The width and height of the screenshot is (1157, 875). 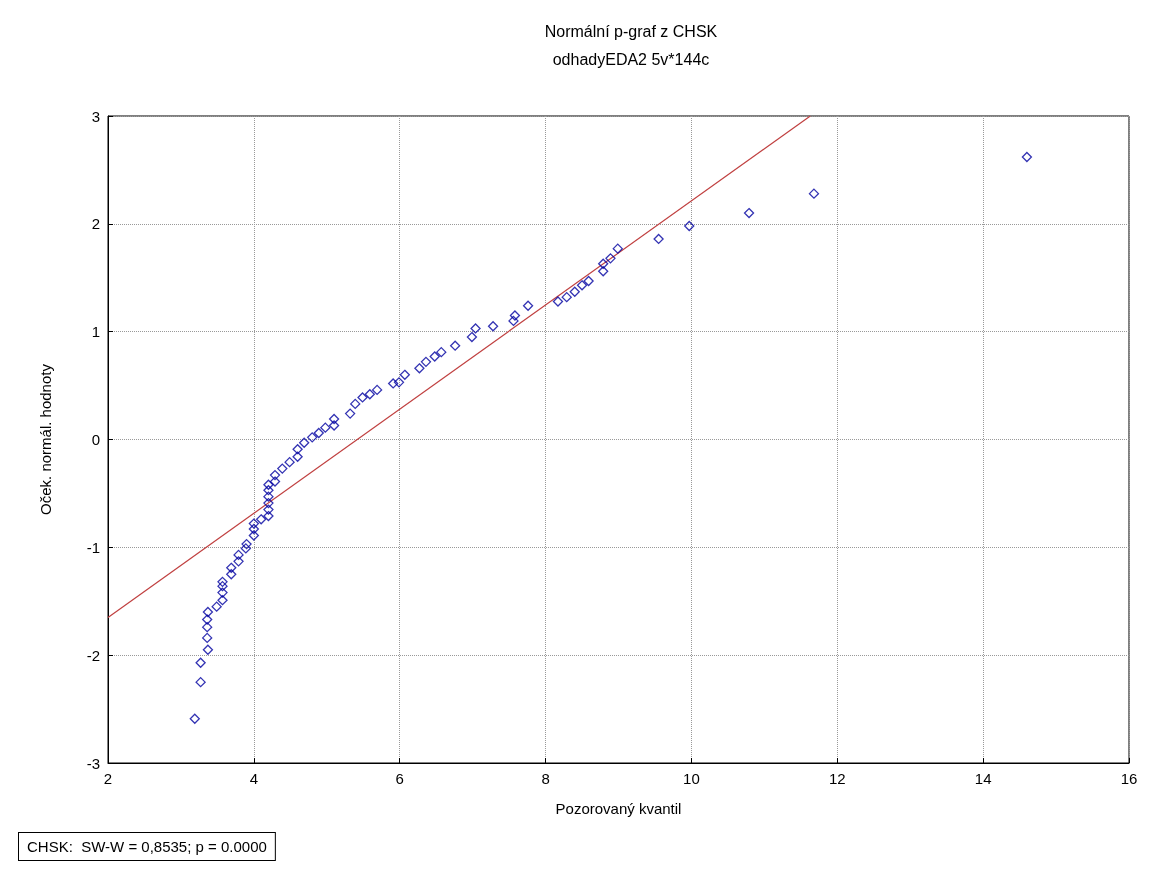 I want to click on x-tick-label: 2, so click(x=108, y=778).